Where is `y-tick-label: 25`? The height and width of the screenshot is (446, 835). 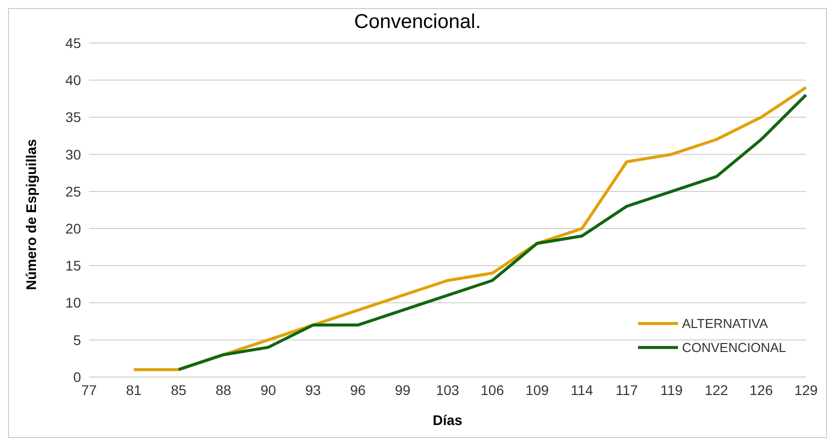
y-tick-label: 25 is located at coordinates (73, 191).